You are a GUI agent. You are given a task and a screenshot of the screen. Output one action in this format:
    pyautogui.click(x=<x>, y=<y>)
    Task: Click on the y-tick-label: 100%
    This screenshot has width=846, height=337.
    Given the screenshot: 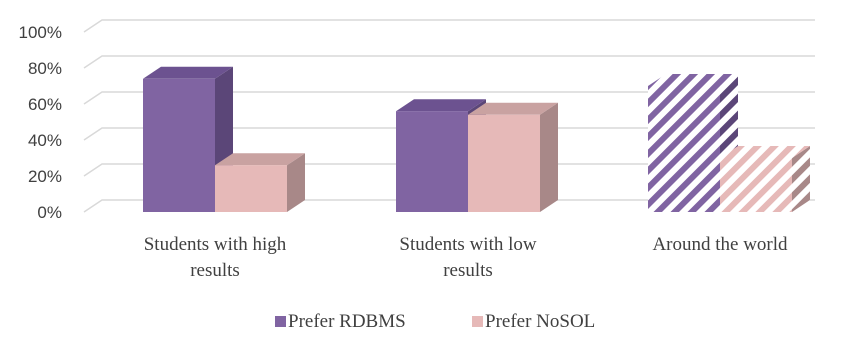 What is the action you would take?
    pyautogui.click(x=40, y=32)
    